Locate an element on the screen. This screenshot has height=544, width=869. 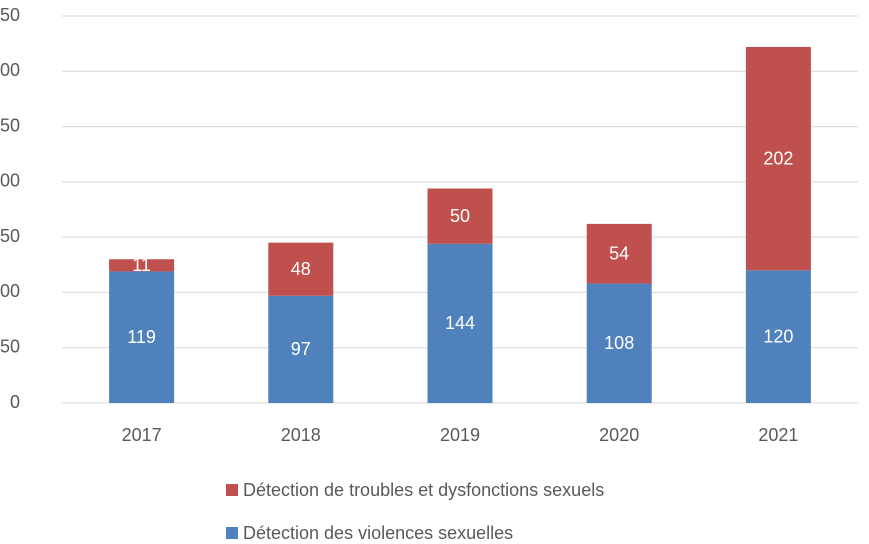
value-label: 50 is located at coordinates (460, 216).